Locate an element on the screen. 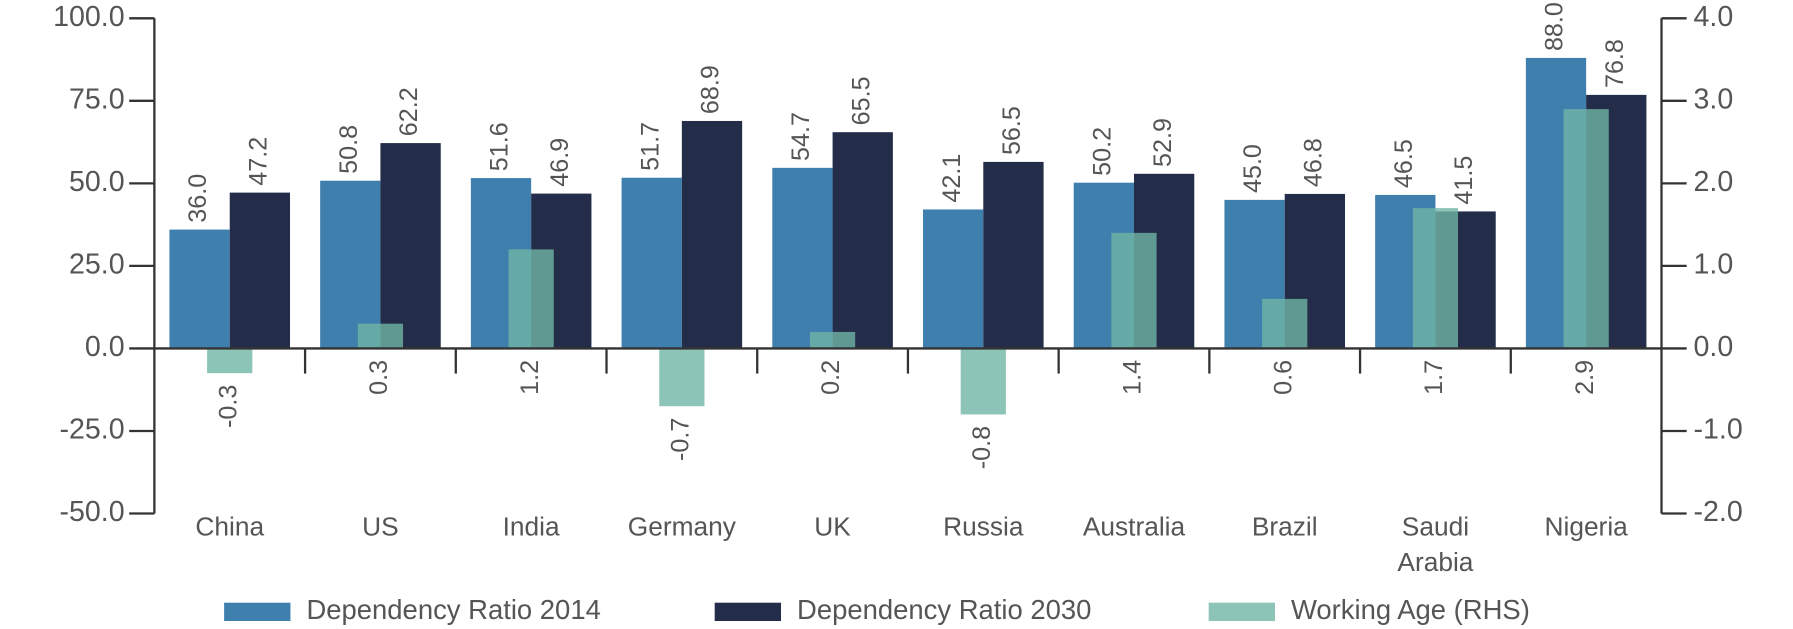 The image size is (1793, 629). x-tick-label: US is located at coordinates (380, 526).